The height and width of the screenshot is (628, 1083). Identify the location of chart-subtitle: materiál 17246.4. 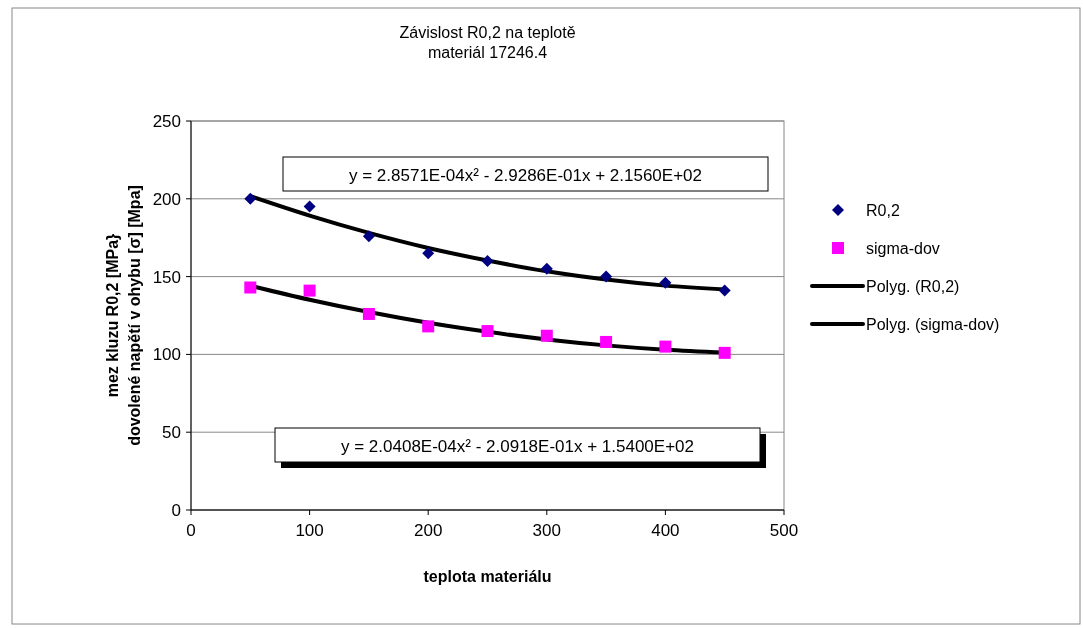
(487, 52).